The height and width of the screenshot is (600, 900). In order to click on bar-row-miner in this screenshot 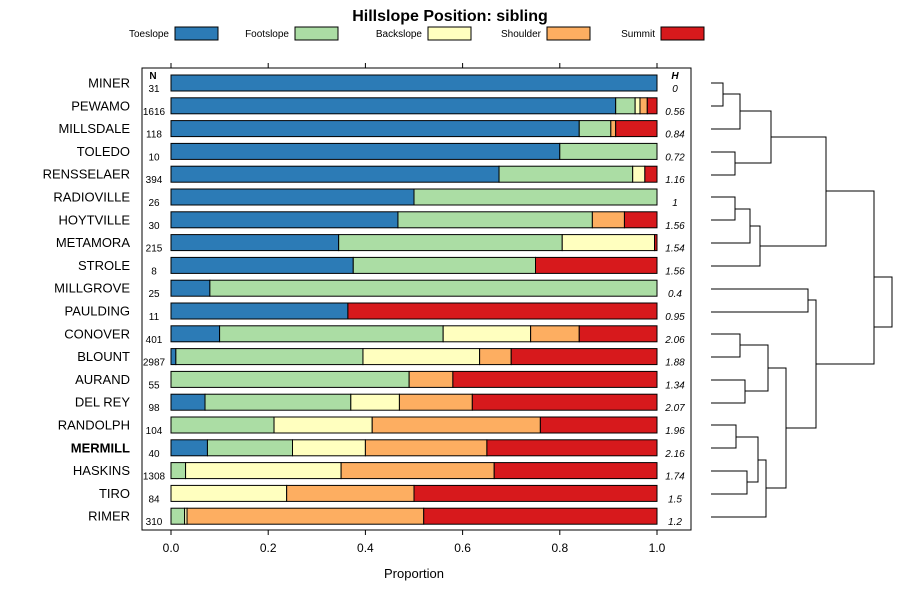, I will do `click(414, 83)`.